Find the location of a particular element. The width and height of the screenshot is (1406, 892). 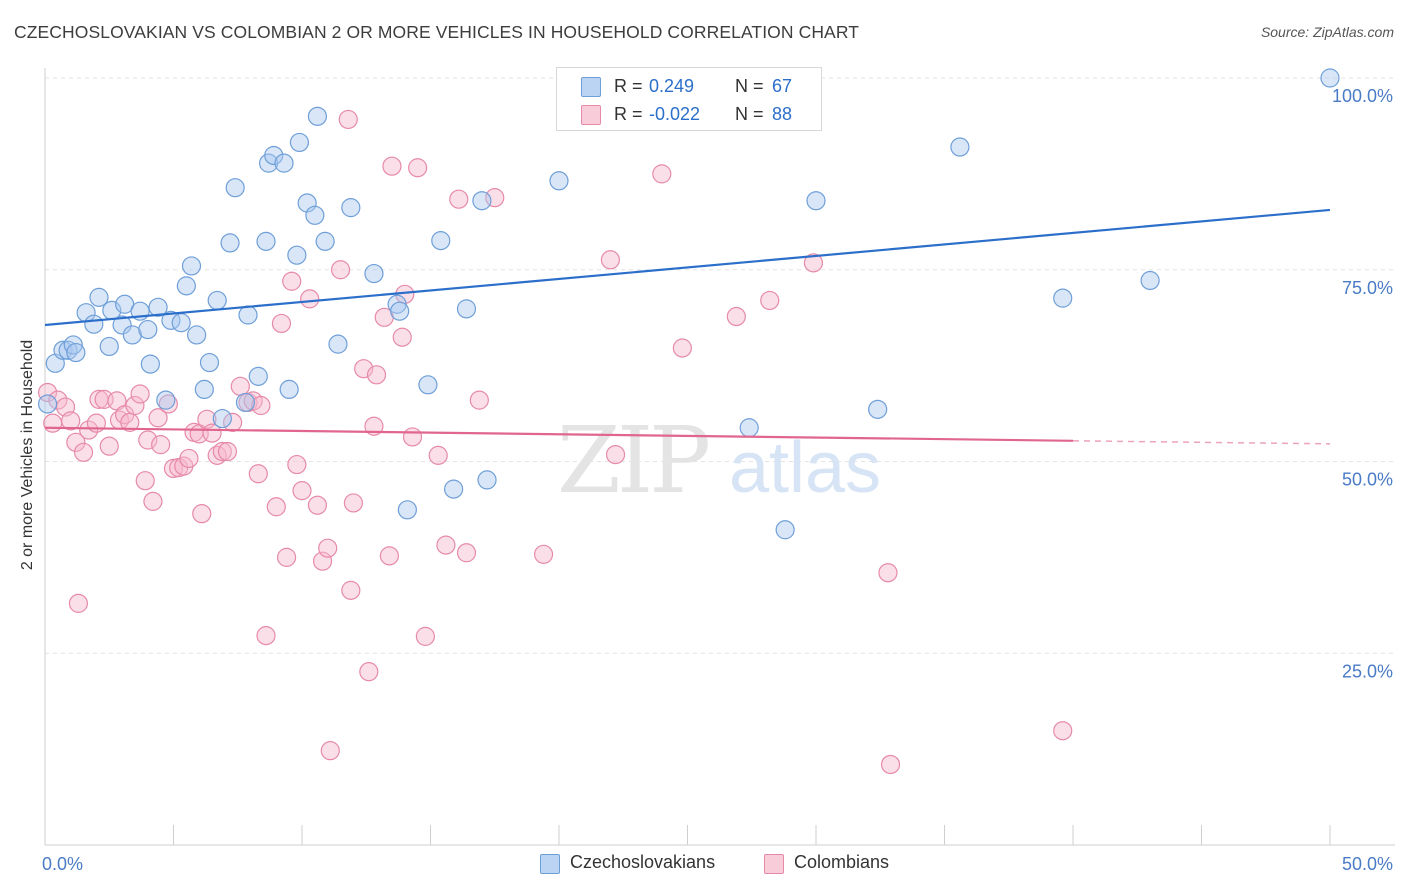

correlation-legend: R = 0.249 N = 67 R = -0.022 N = 88 is located at coordinates (689, 99).